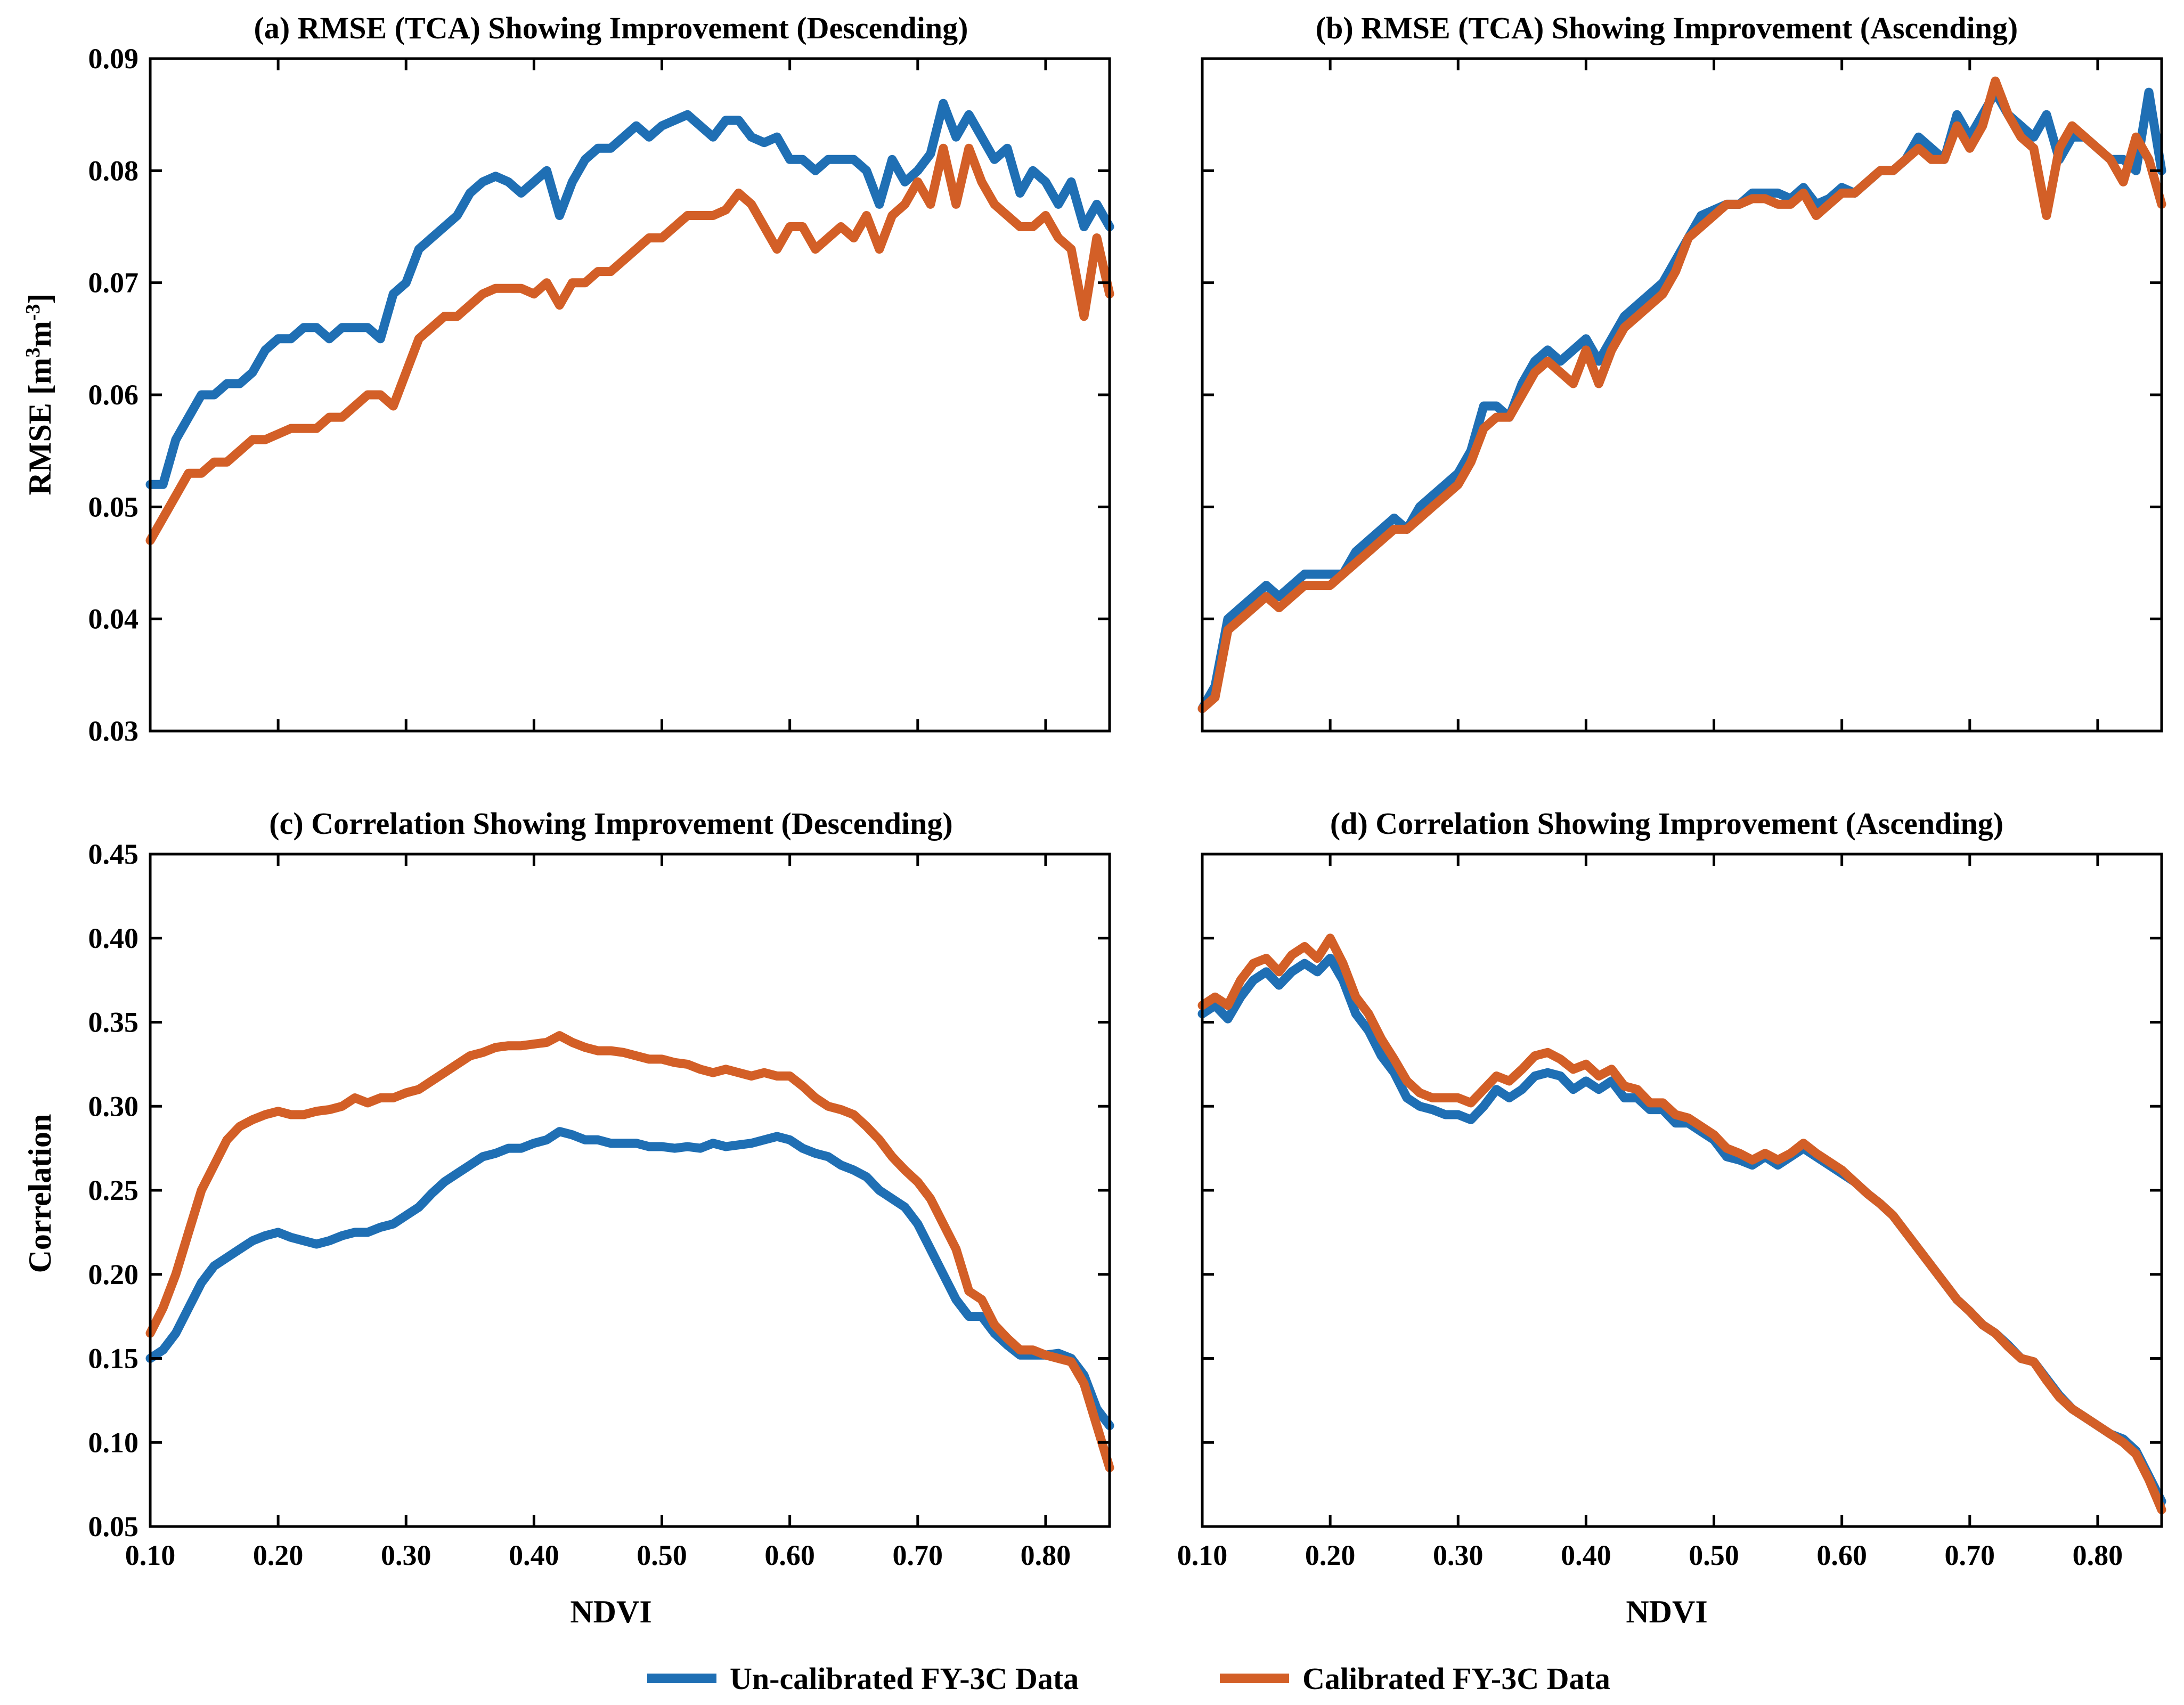 Image resolution: width=2184 pixels, height=1705 pixels. What do you see at coordinates (629, 1279) in the screenshot?
I see `series-line-uncalibrated-c` at bounding box center [629, 1279].